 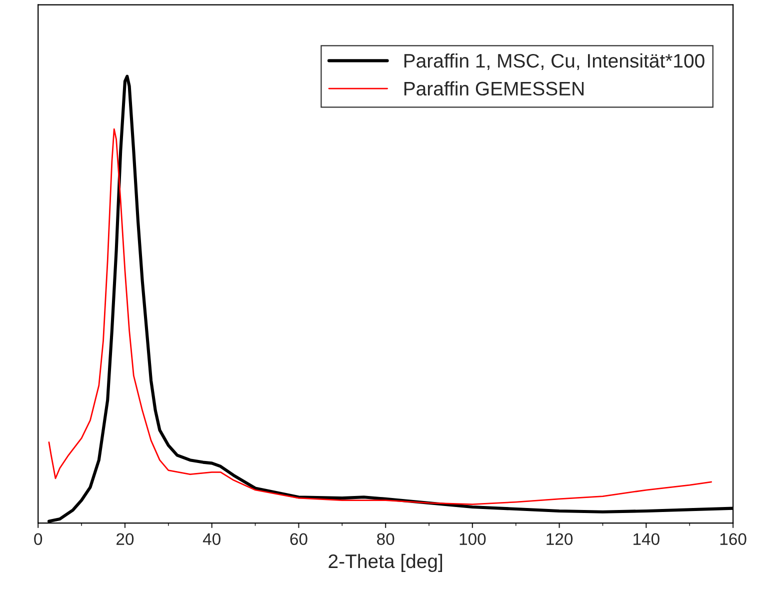 What do you see at coordinates (38, 539) in the screenshot?
I see `x-tick-label: 0` at bounding box center [38, 539].